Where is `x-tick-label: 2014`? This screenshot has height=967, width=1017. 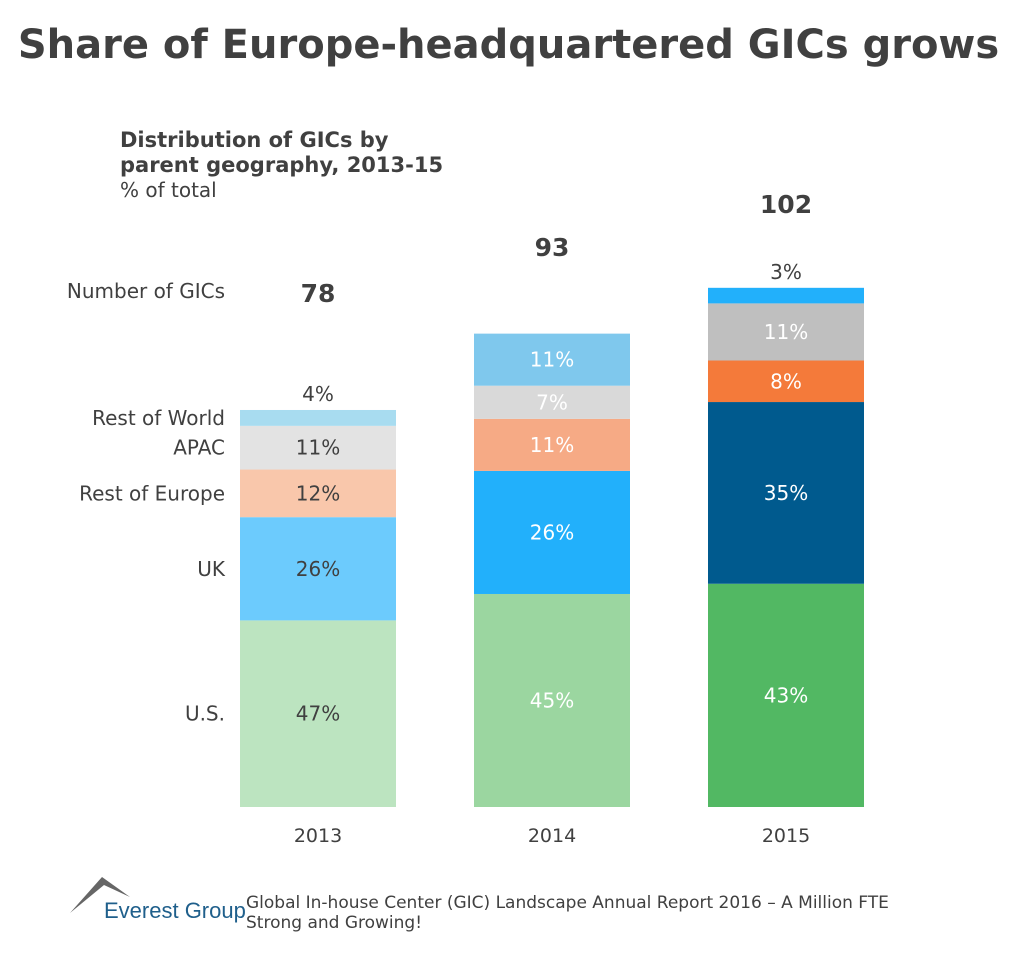
x-tick-label: 2014 is located at coordinates (552, 836).